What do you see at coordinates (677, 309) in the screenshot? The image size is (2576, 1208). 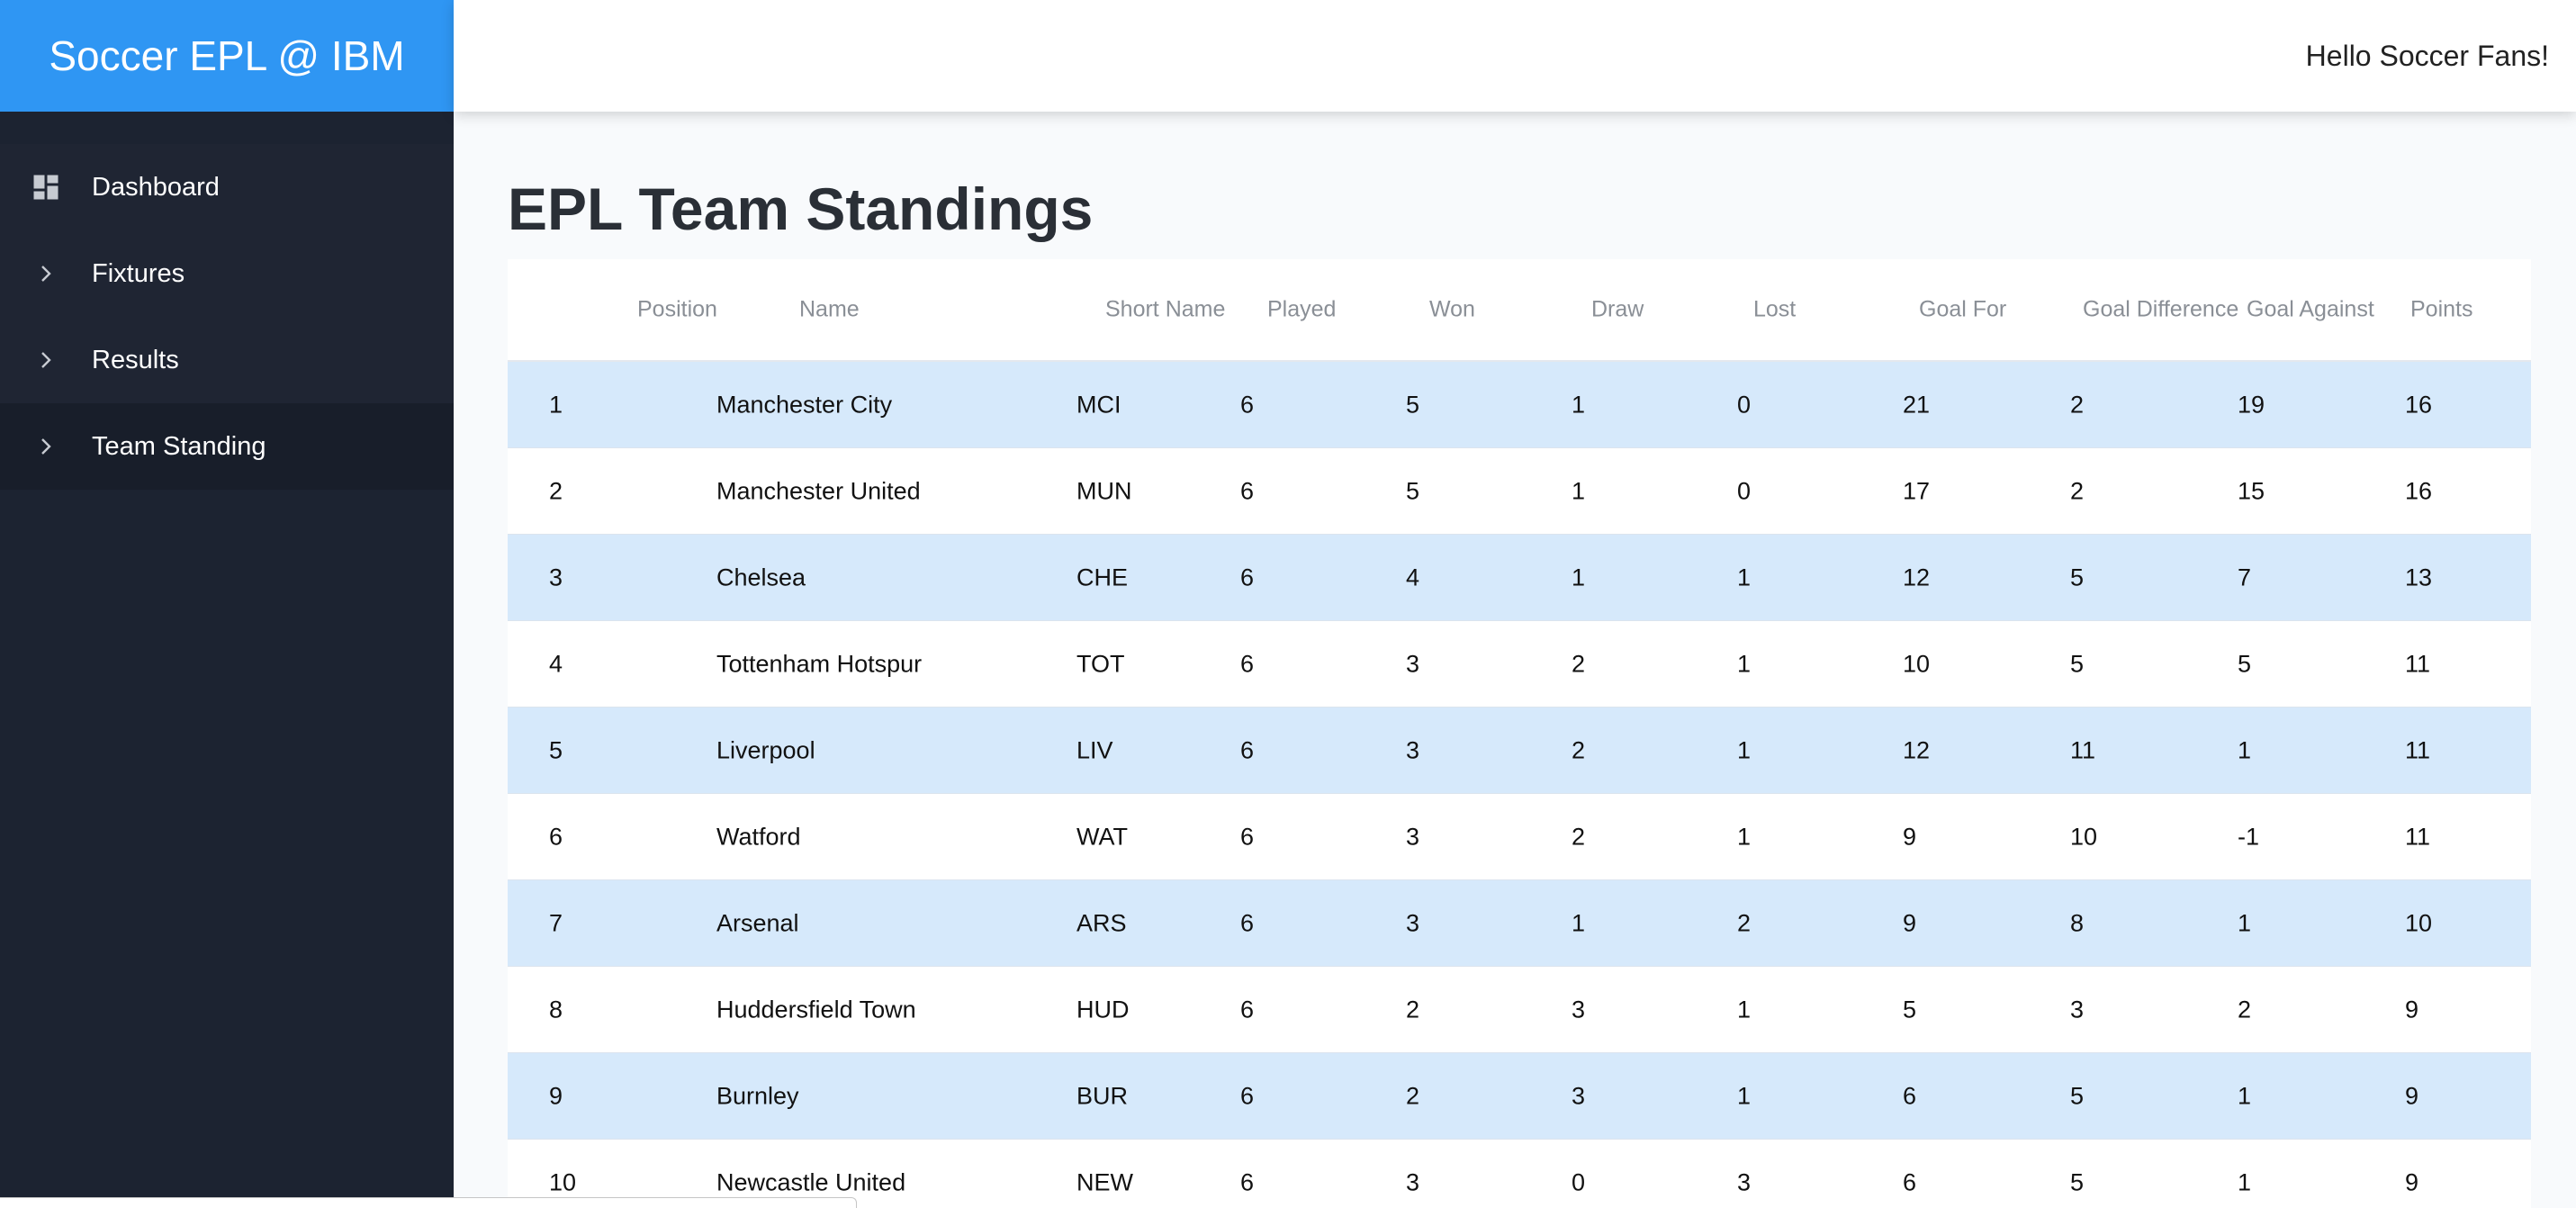 I see `column-header-position: Position` at bounding box center [677, 309].